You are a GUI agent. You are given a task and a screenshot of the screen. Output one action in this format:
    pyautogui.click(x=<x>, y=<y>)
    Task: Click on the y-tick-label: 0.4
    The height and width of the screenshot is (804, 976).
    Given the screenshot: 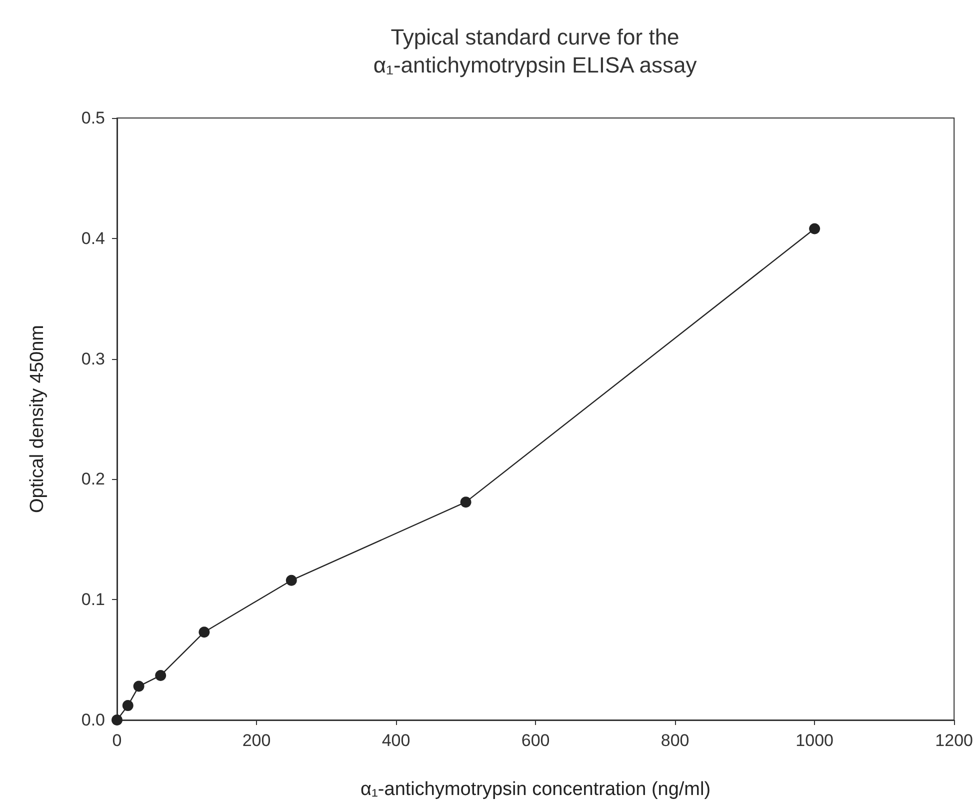 What is the action you would take?
    pyautogui.click(x=93, y=238)
    